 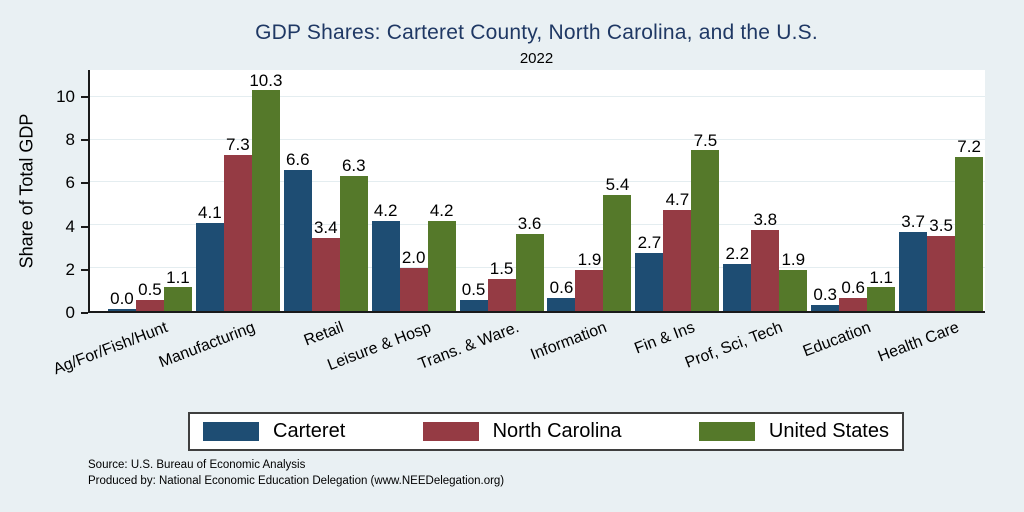 What do you see at coordinates (557, 431) in the screenshot?
I see `legend-label: North Carolina` at bounding box center [557, 431].